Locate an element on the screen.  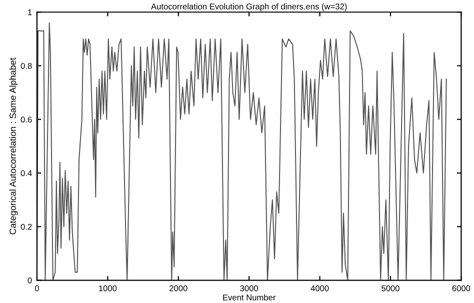
x-tick-label: 2000 is located at coordinates (179, 288).